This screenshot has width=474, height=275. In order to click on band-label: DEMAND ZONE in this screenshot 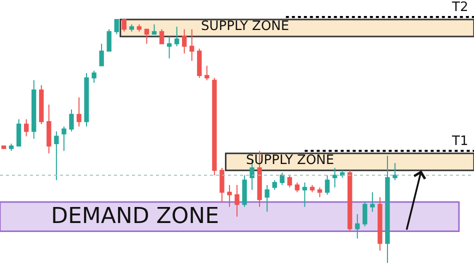, I will do `click(135, 216)`.